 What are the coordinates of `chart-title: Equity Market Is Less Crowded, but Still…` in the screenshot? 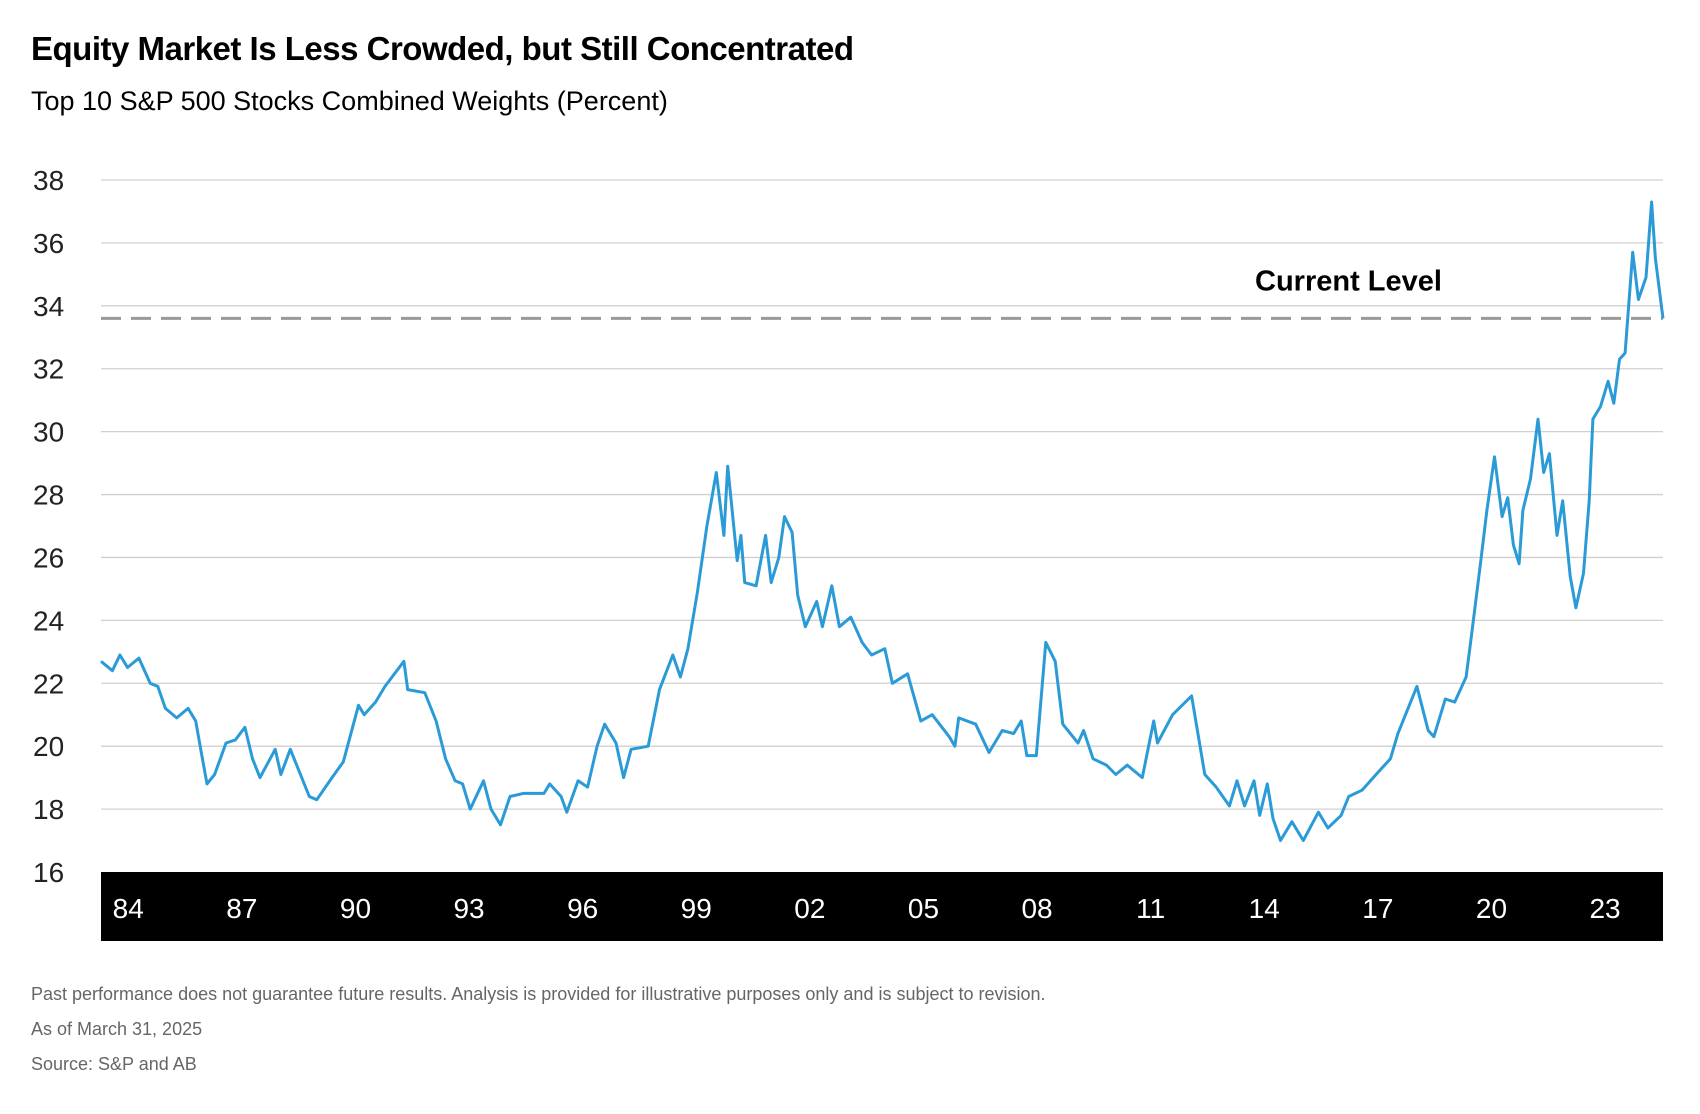 It's located at (442, 48).